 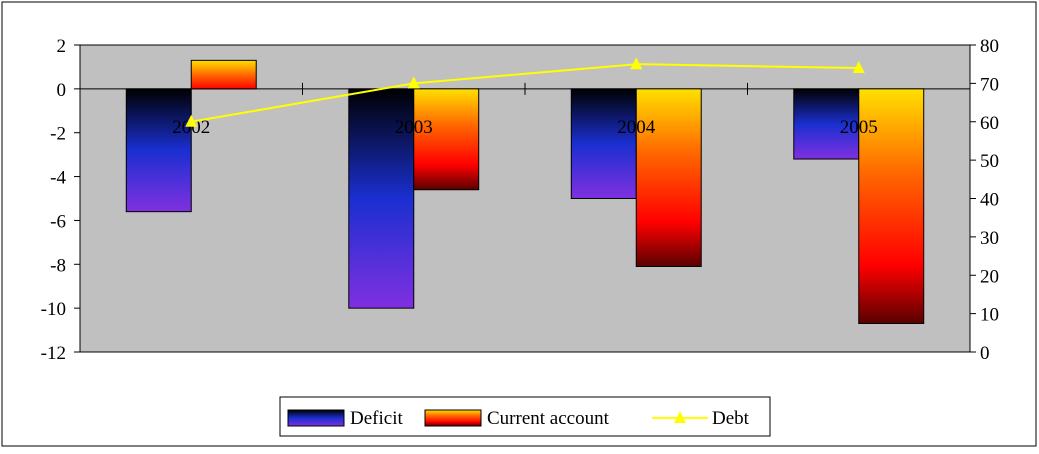 I want to click on legend-swatch-current-account, so click(x=453, y=418).